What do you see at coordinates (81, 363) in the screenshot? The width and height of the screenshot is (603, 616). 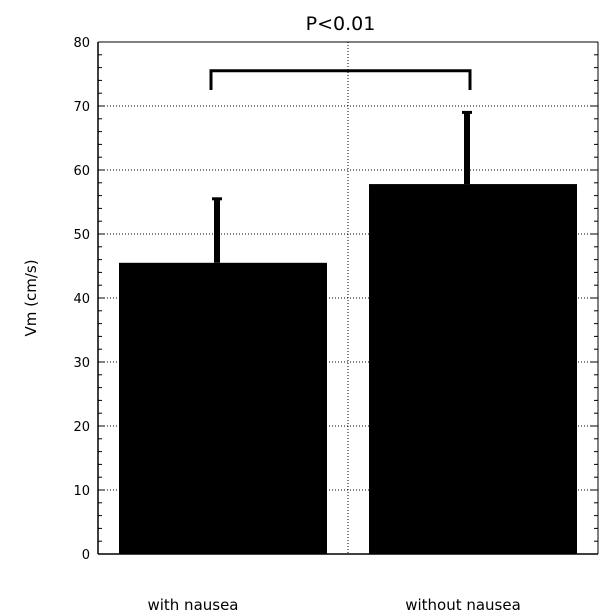 I see `y-tick-label-30: 30` at bounding box center [81, 363].